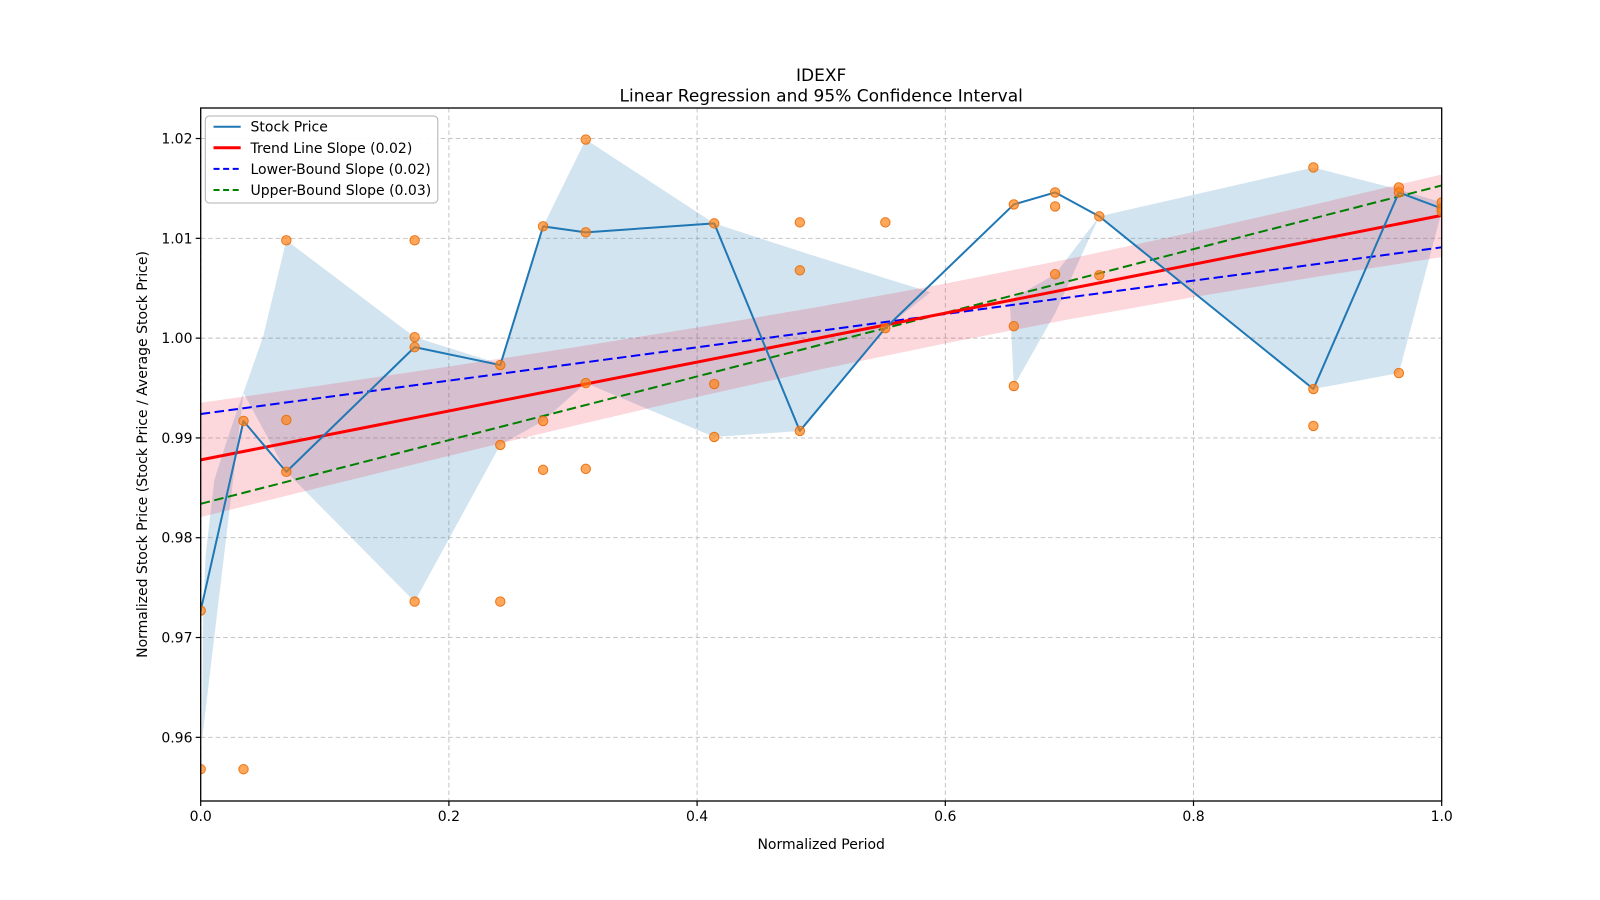 This screenshot has width=1600, height=900. I want to click on y-tick-label: 0.98, so click(176, 539).